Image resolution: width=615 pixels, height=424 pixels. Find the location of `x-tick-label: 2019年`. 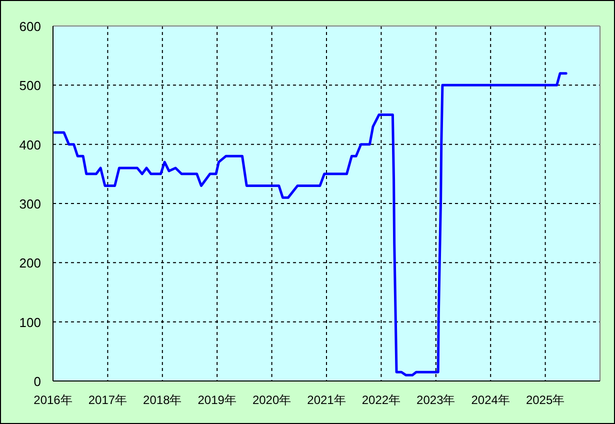

x-tick-label: 2019年 is located at coordinates (217, 400).